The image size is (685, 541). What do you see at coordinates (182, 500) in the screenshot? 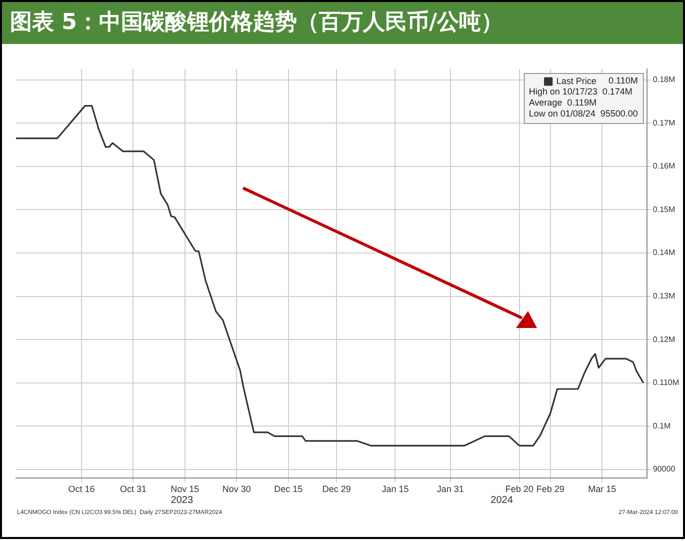
I see `text: 2023` at bounding box center [182, 500].